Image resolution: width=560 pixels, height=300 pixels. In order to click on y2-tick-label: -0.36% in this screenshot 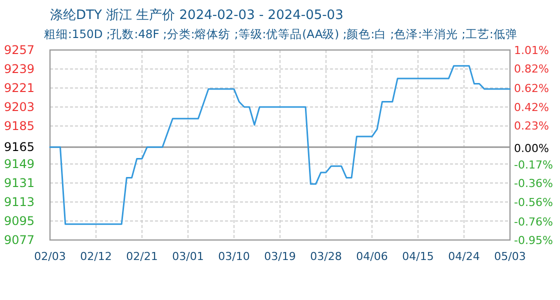, I will do `click(533, 183)`.